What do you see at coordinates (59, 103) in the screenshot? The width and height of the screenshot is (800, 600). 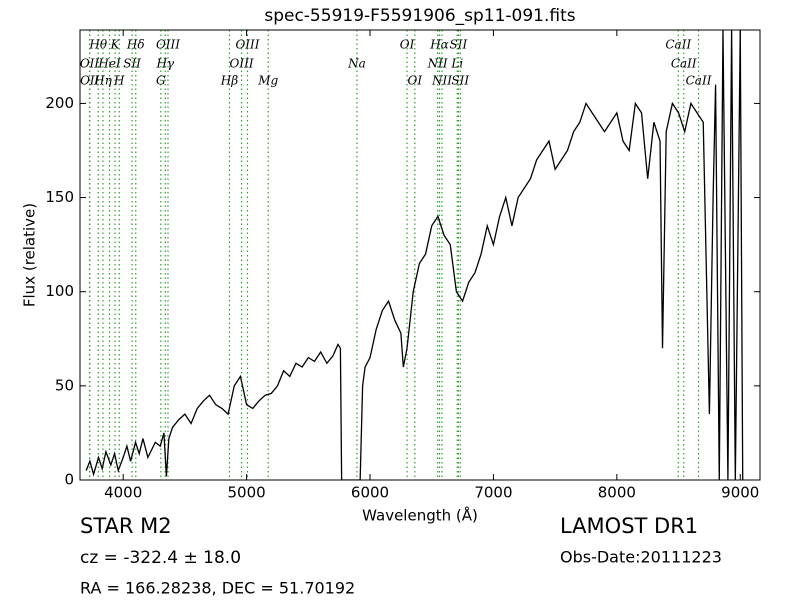 I see `y-tick-label: 200` at bounding box center [59, 103].